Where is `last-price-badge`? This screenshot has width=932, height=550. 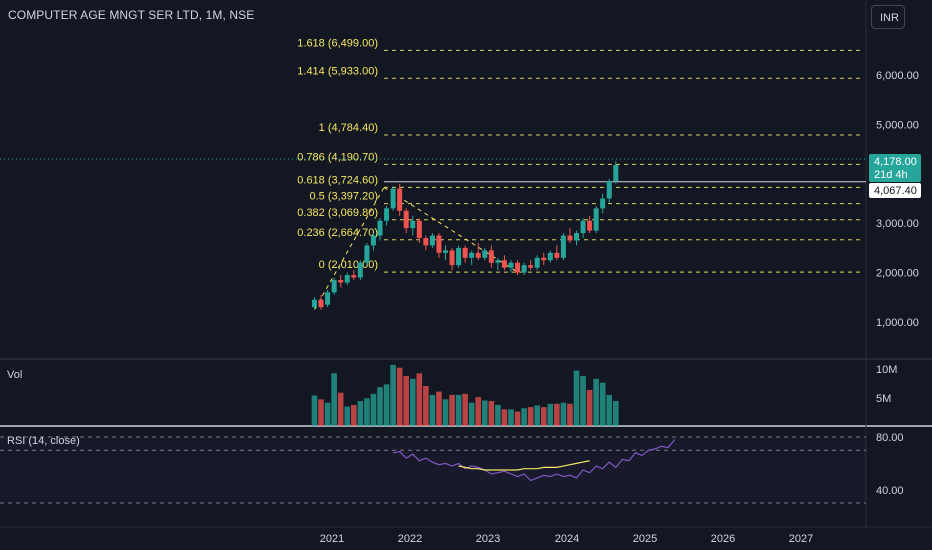 last-price-badge is located at coordinates (895, 168).